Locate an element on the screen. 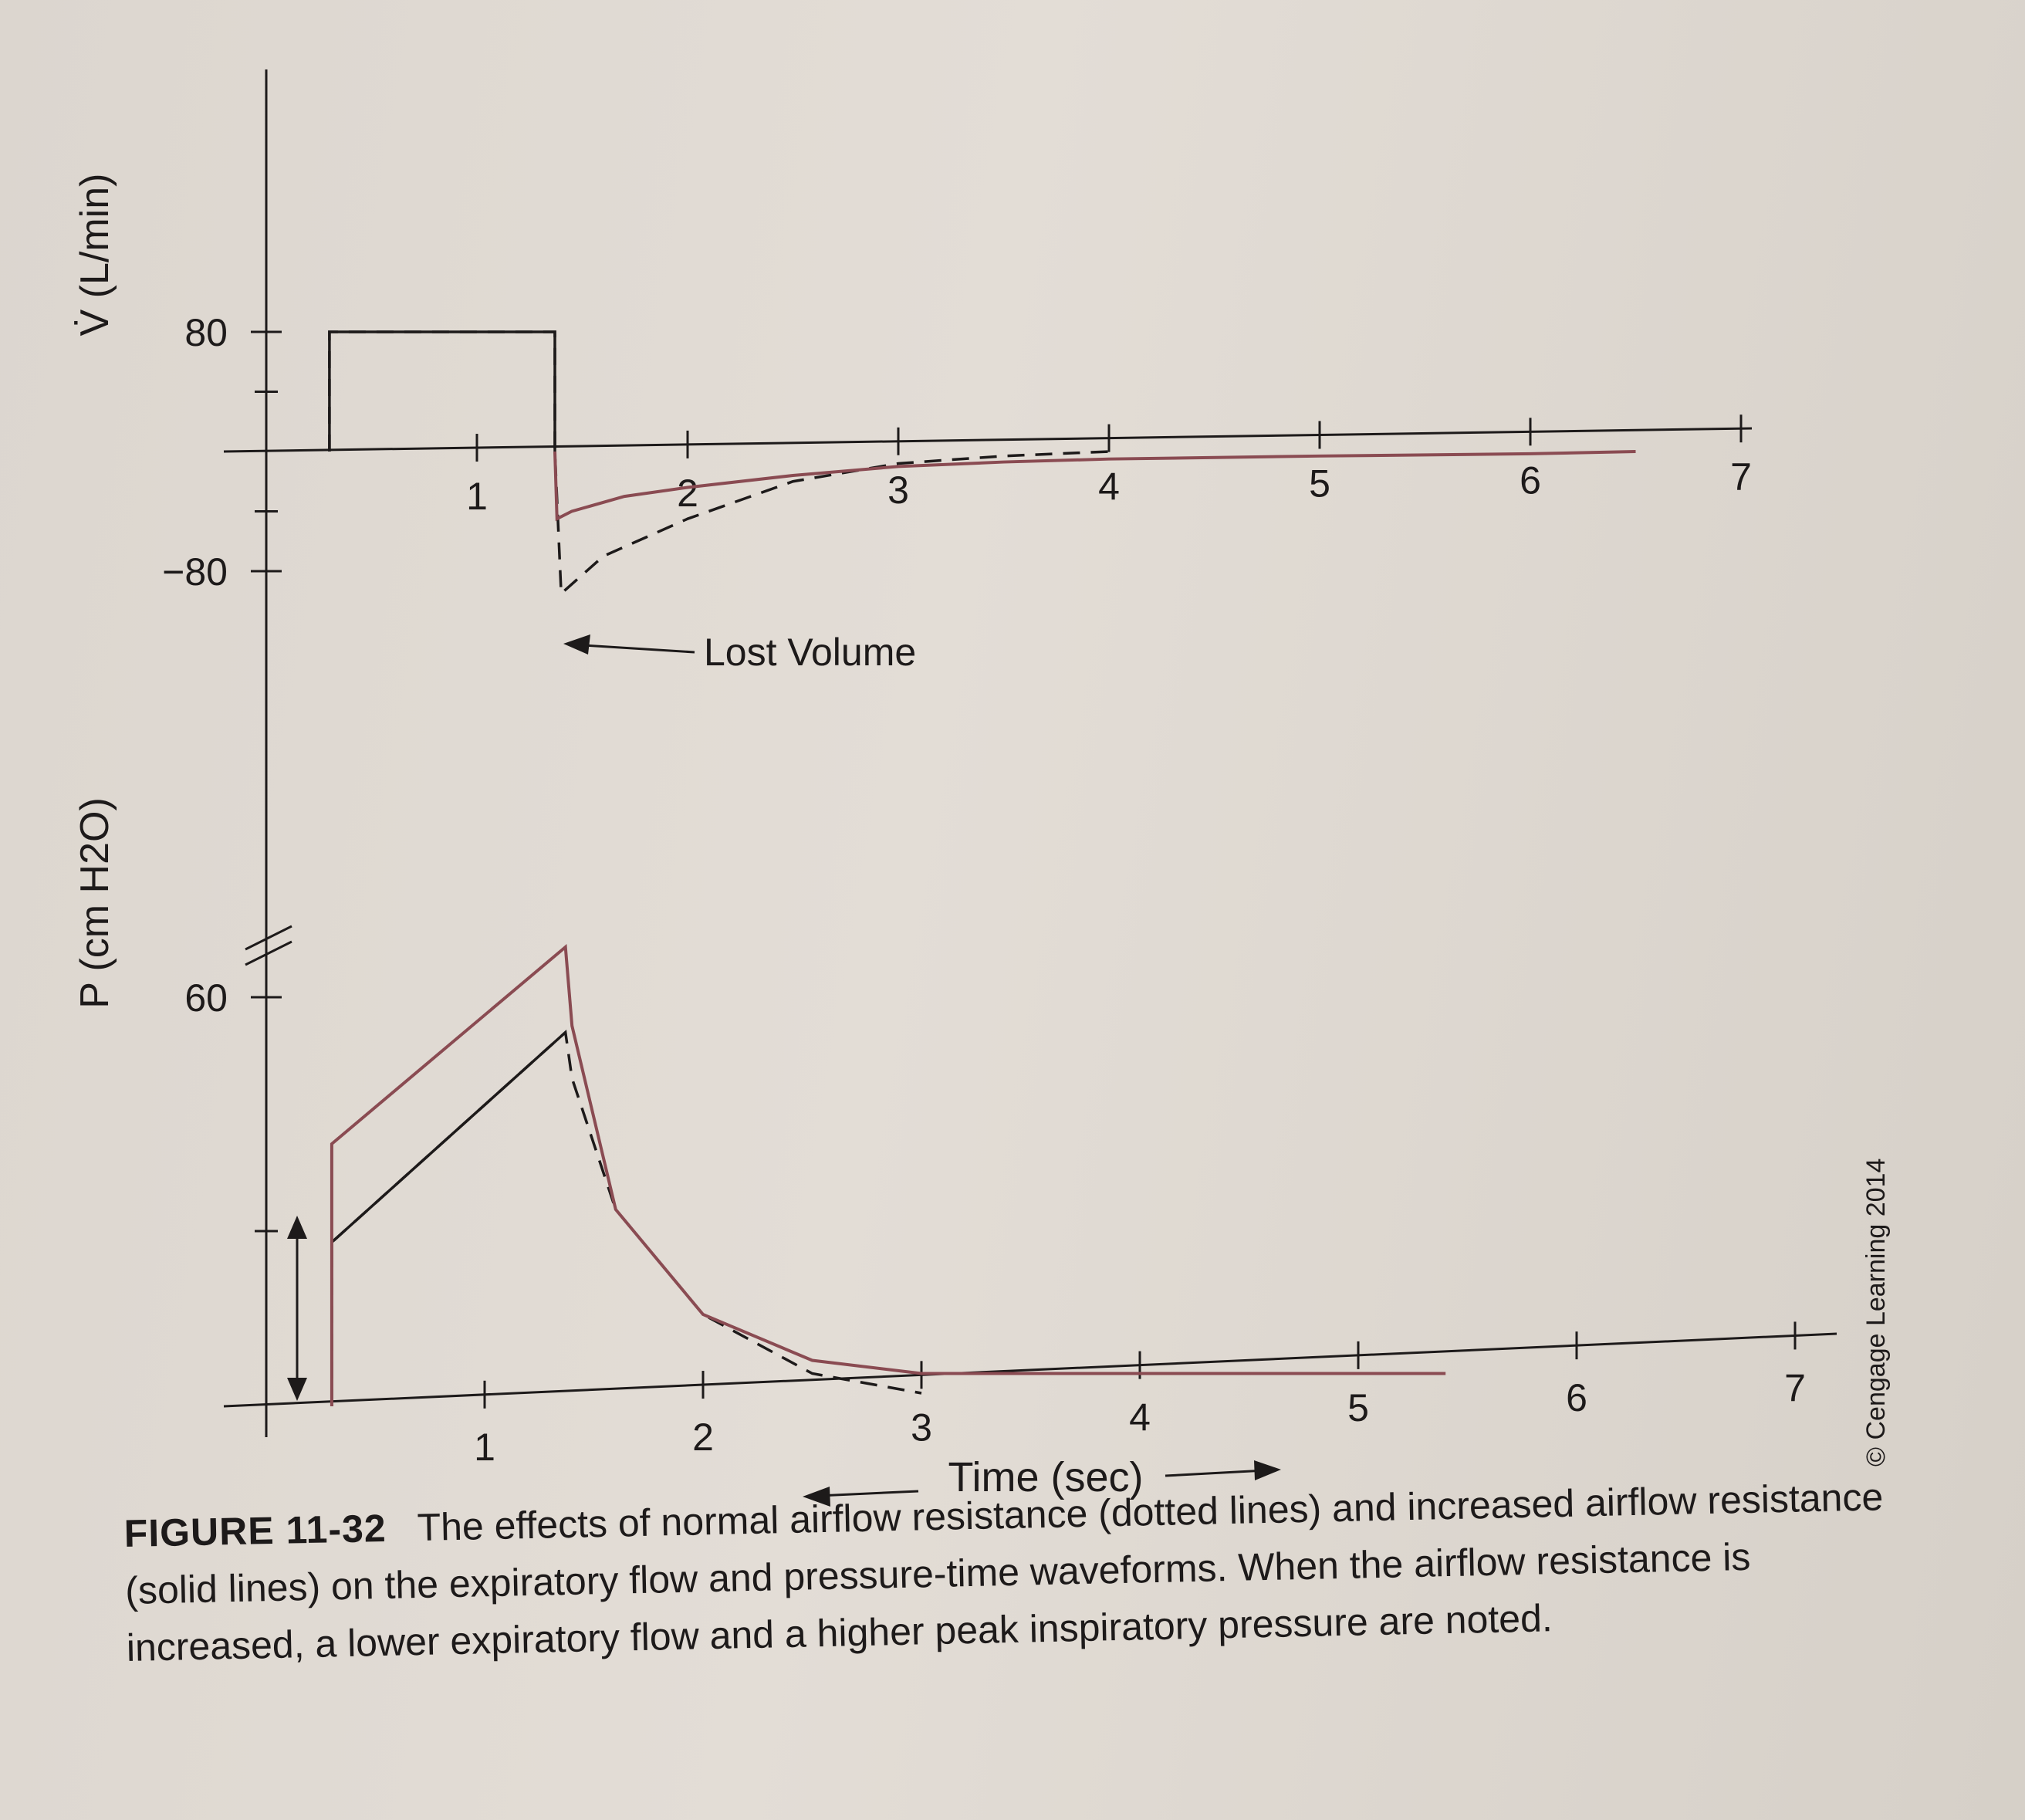 The image size is (2025, 1820). flow-y-tick-label: −80 is located at coordinates (195, 572).